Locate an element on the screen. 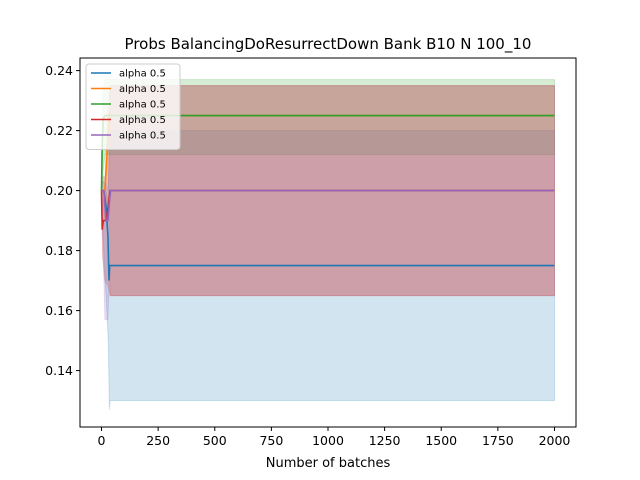 The height and width of the screenshot is (480, 640). y-tick-label: 0.14 is located at coordinates (59, 370).